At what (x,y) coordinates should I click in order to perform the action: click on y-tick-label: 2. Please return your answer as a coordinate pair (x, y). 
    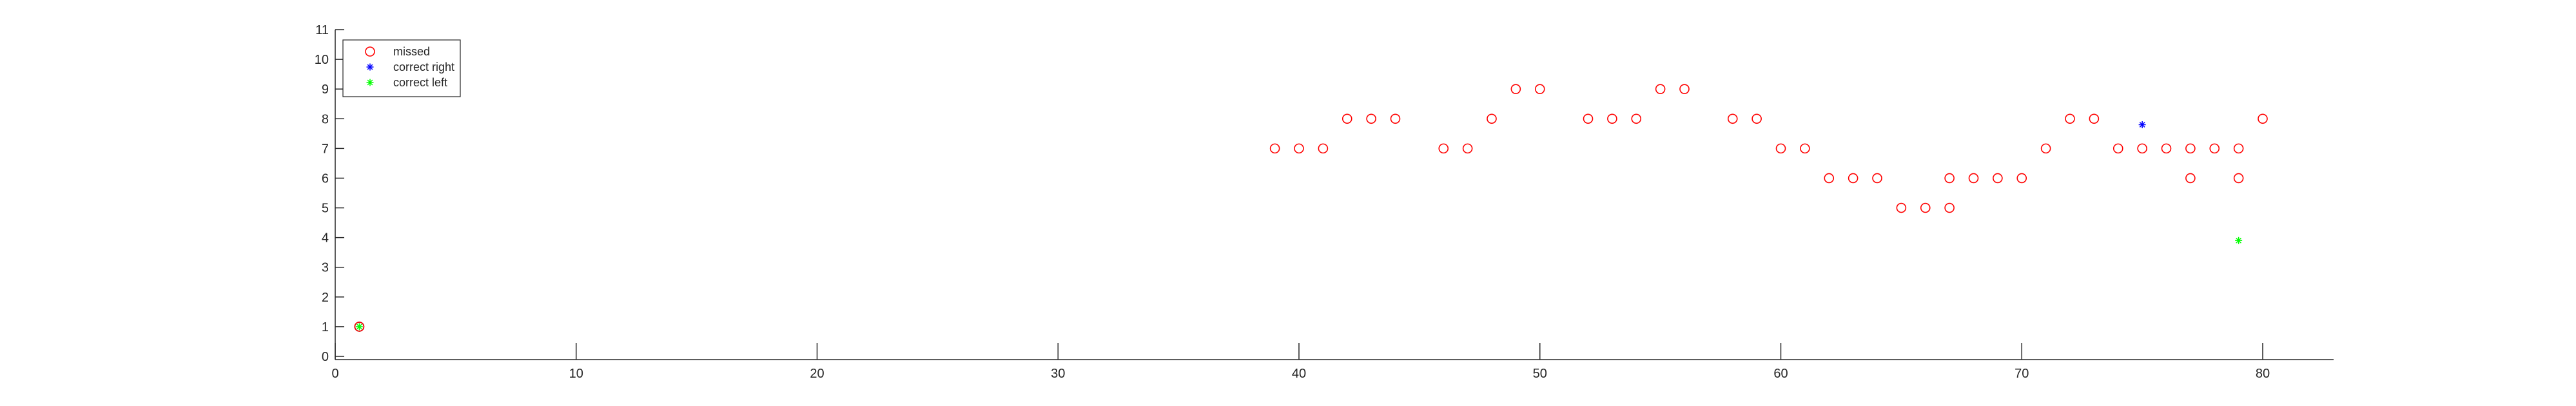
    Looking at the image, I should click on (326, 298).